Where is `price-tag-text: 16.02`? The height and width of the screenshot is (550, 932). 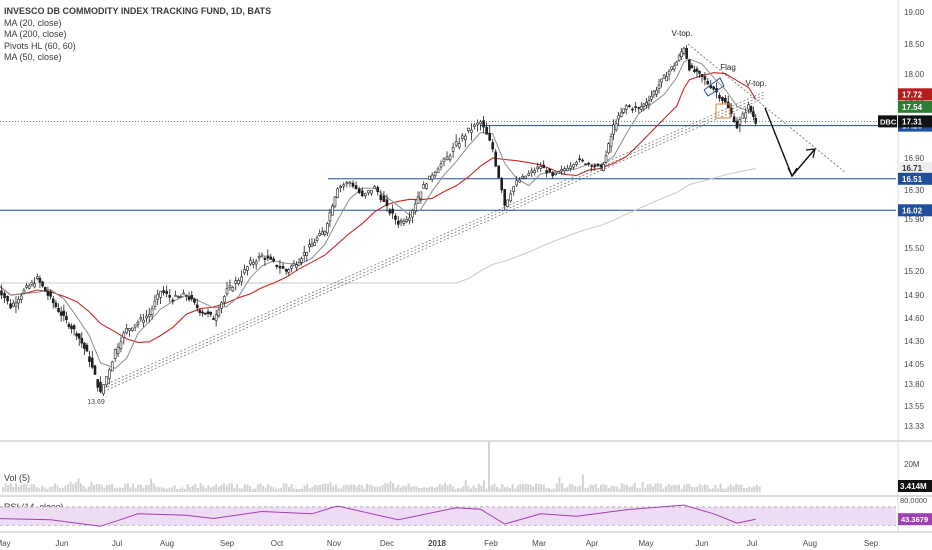
price-tag-text: 16.02 is located at coordinates (912, 210).